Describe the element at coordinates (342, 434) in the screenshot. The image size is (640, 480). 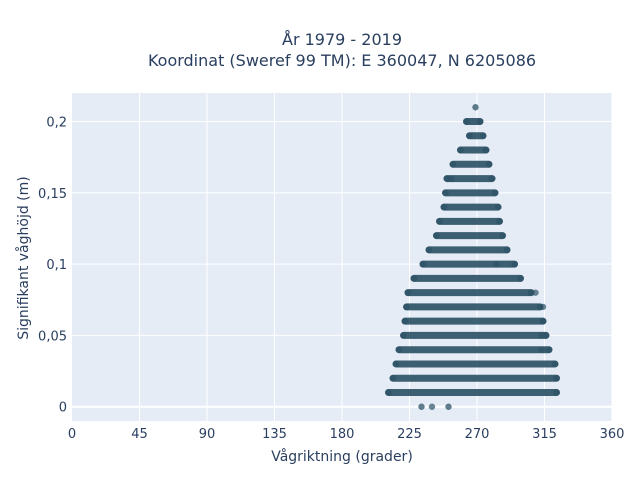
I see `x-tick-label: 180` at that location.